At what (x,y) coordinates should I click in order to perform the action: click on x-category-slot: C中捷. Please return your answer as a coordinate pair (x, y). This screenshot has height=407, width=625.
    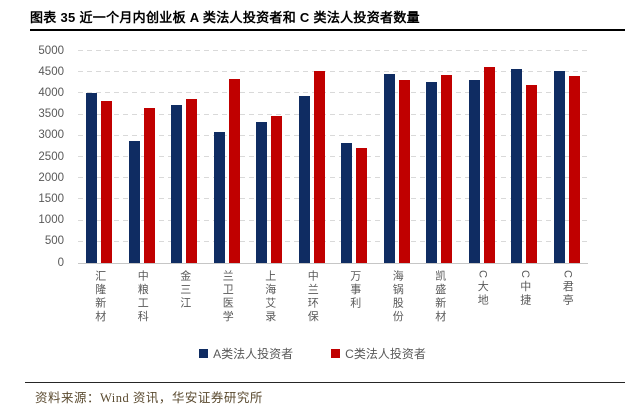
    Looking at the image, I should click on (524, 303).